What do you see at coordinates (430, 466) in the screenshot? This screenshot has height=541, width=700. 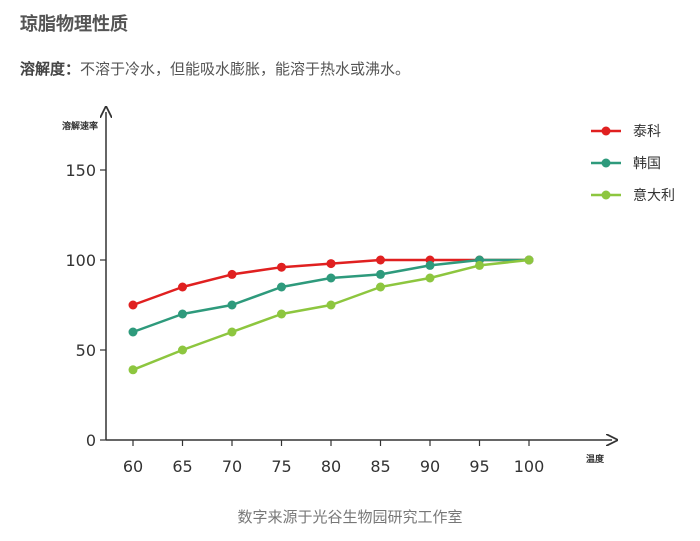 I see `x-tick-label: 90` at bounding box center [430, 466].